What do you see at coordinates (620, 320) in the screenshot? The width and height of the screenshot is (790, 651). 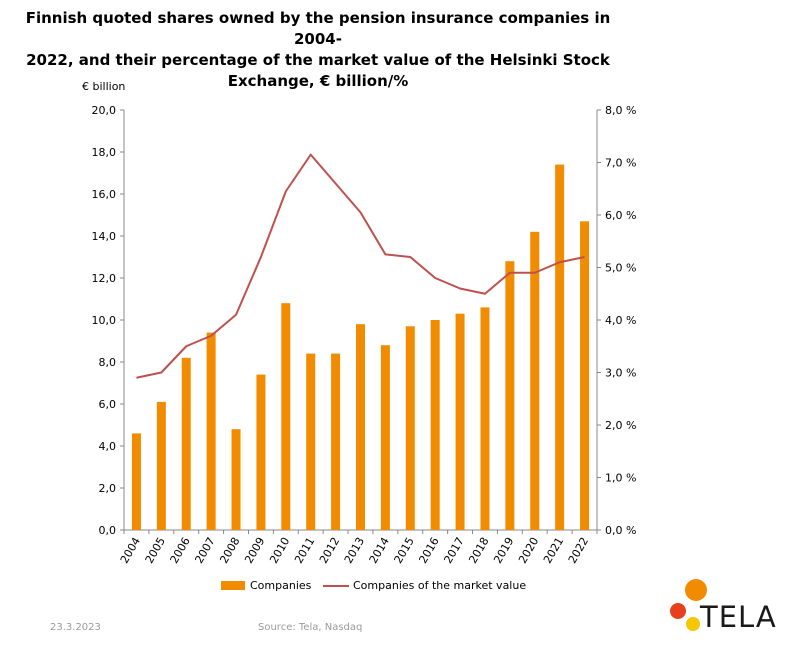 I see `y2-tick-label: 4,0 %` at bounding box center [620, 320].